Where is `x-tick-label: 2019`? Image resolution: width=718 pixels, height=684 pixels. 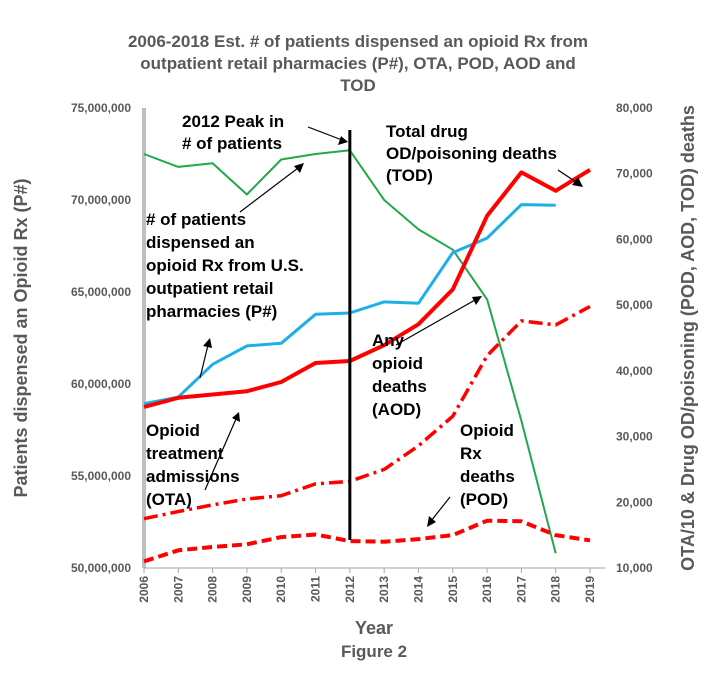 x-tick-label: 2019 is located at coordinates (590, 589).